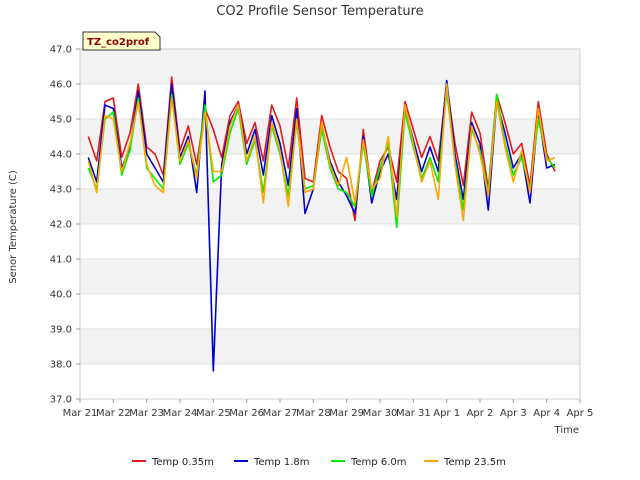  What do you see at coordinates (118, 42) in the screenshot?
I see `badge-text: TZ_co2prof` at bounding box center [118, 42].